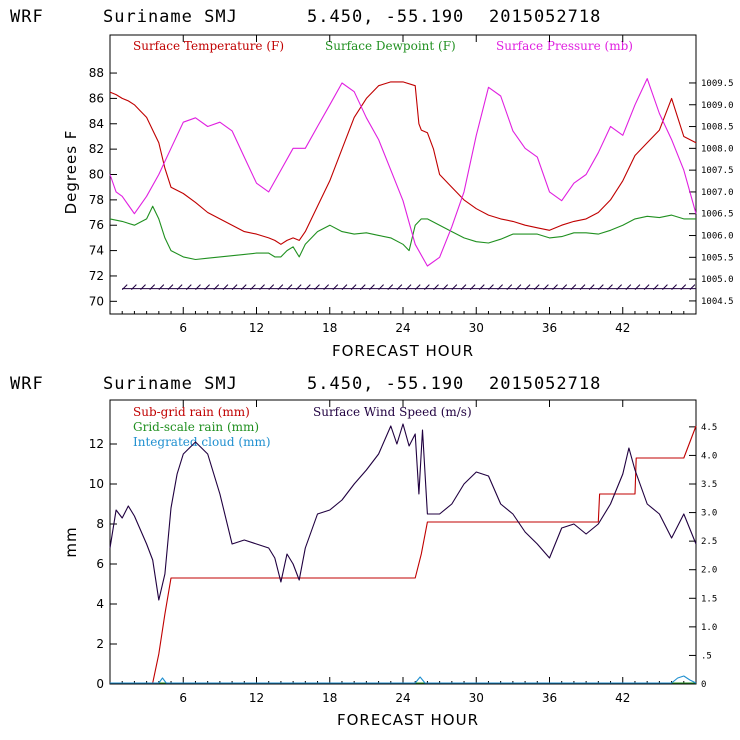 This screenshot has height=740, width=740. What do you see at coordinates (392, 412) in the screenshot?
I see `legend-wind-speed: Surface Wind Speed (m/s)` at bounding box center [392, 412].